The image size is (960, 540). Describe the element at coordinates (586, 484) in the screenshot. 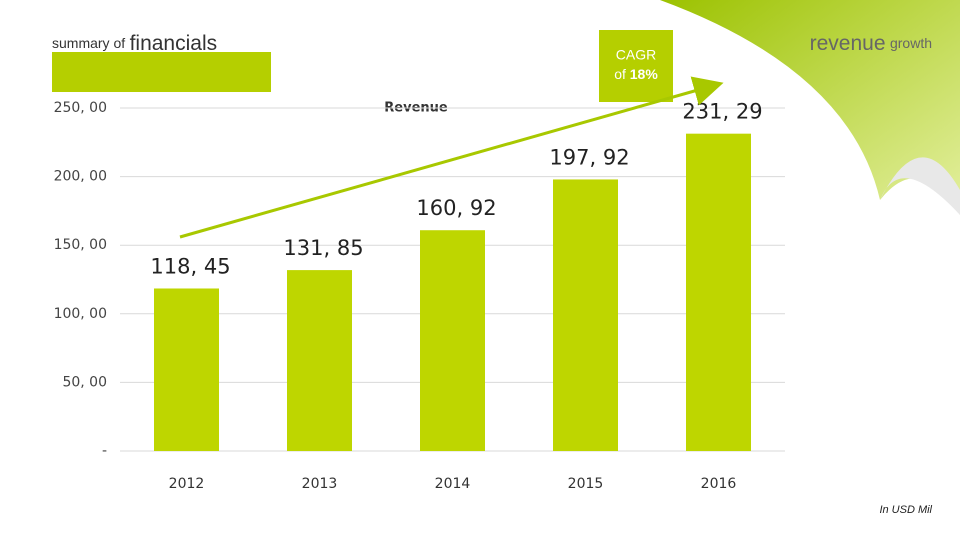

I see `x-tick-label: 2015` at that location.